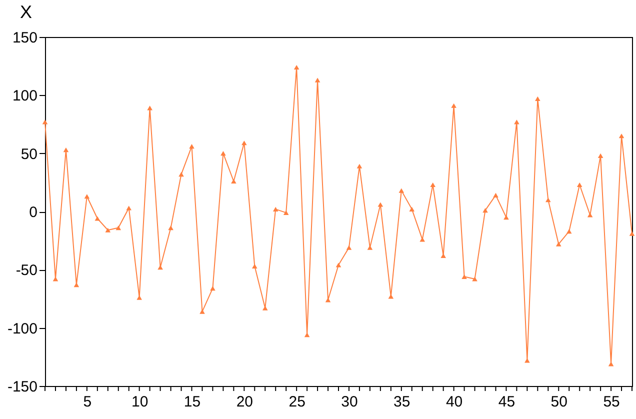 The height and width of the screenshot is (419, 636). I want to click on x-tick-label: 50, so click(559, 402).